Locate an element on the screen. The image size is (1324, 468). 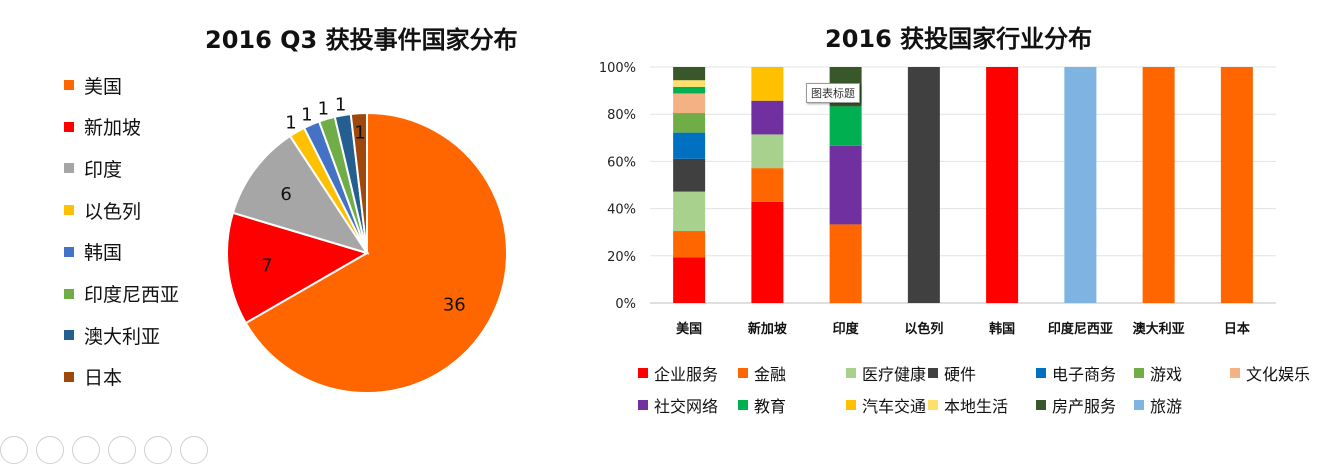
bottom-toolbar is located at coordinates (108, 452).